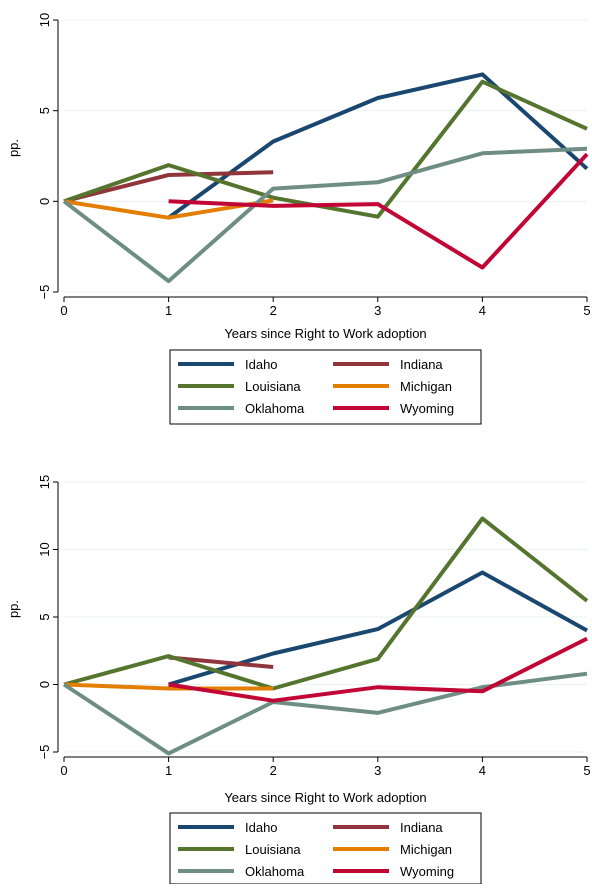  I want to click on series-line-michigan, so click(168, 686).